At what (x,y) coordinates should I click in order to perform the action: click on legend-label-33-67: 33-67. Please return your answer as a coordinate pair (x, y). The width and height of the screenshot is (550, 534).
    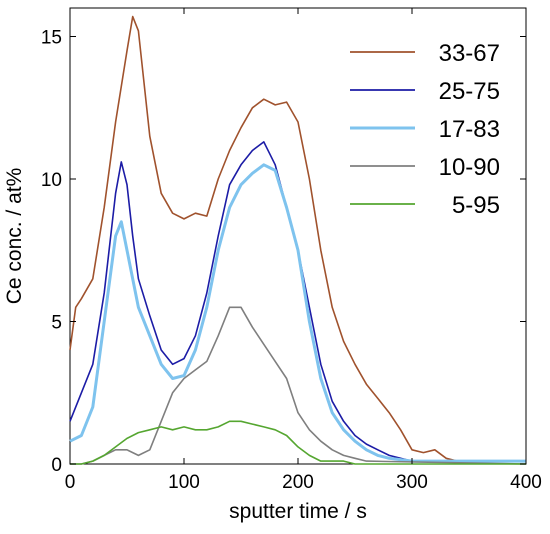
    Looking at the image, I should click on (469, 53).